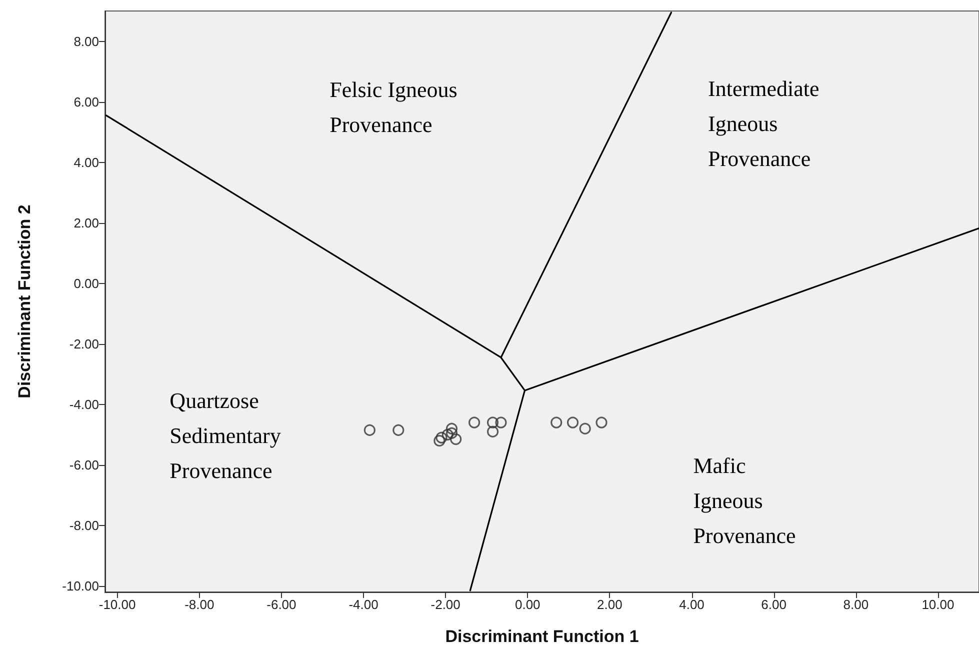 This screenshot has width=979, height=655. What do you see at coordinates (396, 107) in the screenshot?
I see `annotation: Felsic Igneous Provenance` at bounding box center [396, 107].